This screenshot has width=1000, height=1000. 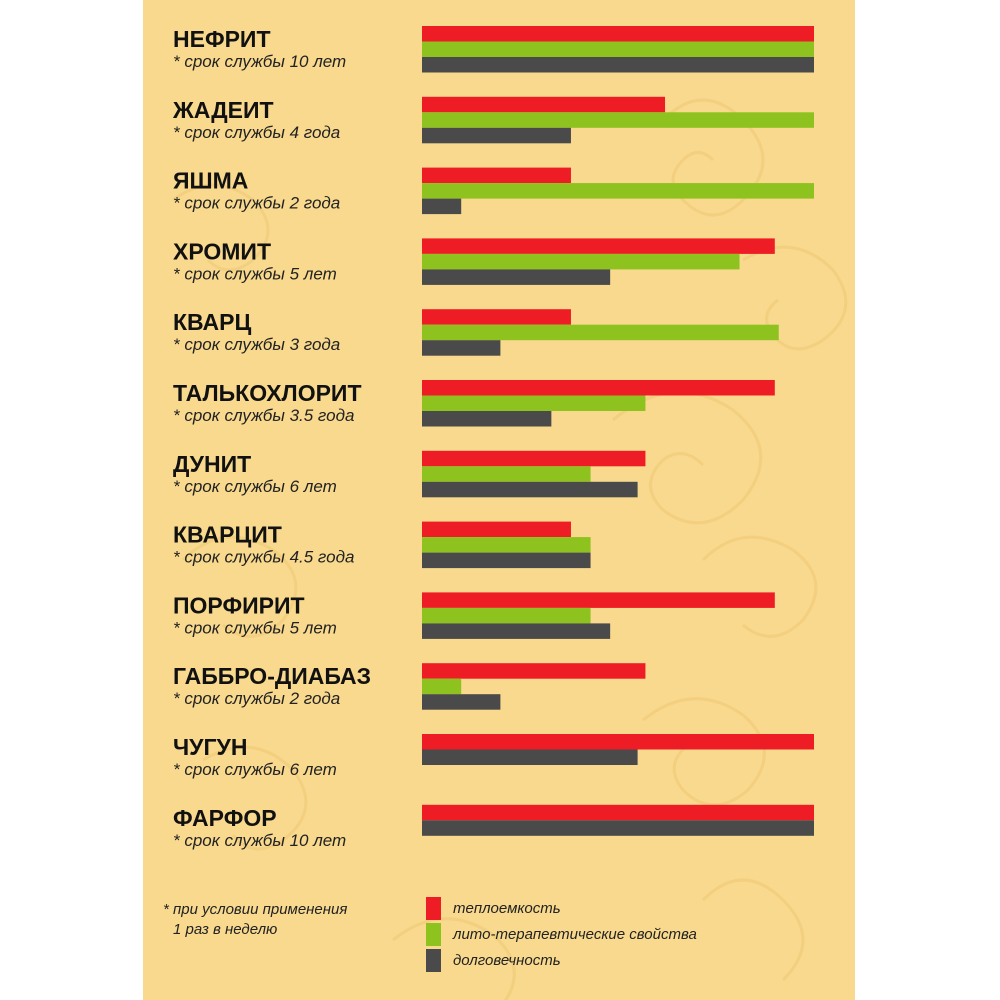 I want to click on footnote-line-1: * при условии применения, so click(x=255, y=909).